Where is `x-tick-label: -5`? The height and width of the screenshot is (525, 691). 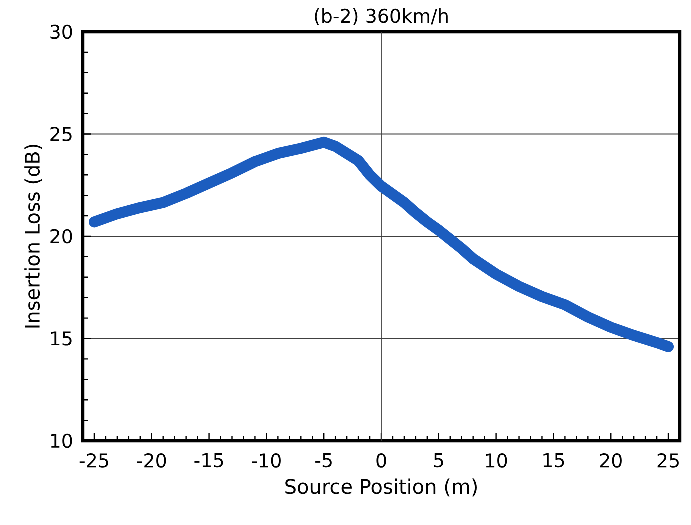
x-tick-label: -5 is located at coordinates (324, 461).